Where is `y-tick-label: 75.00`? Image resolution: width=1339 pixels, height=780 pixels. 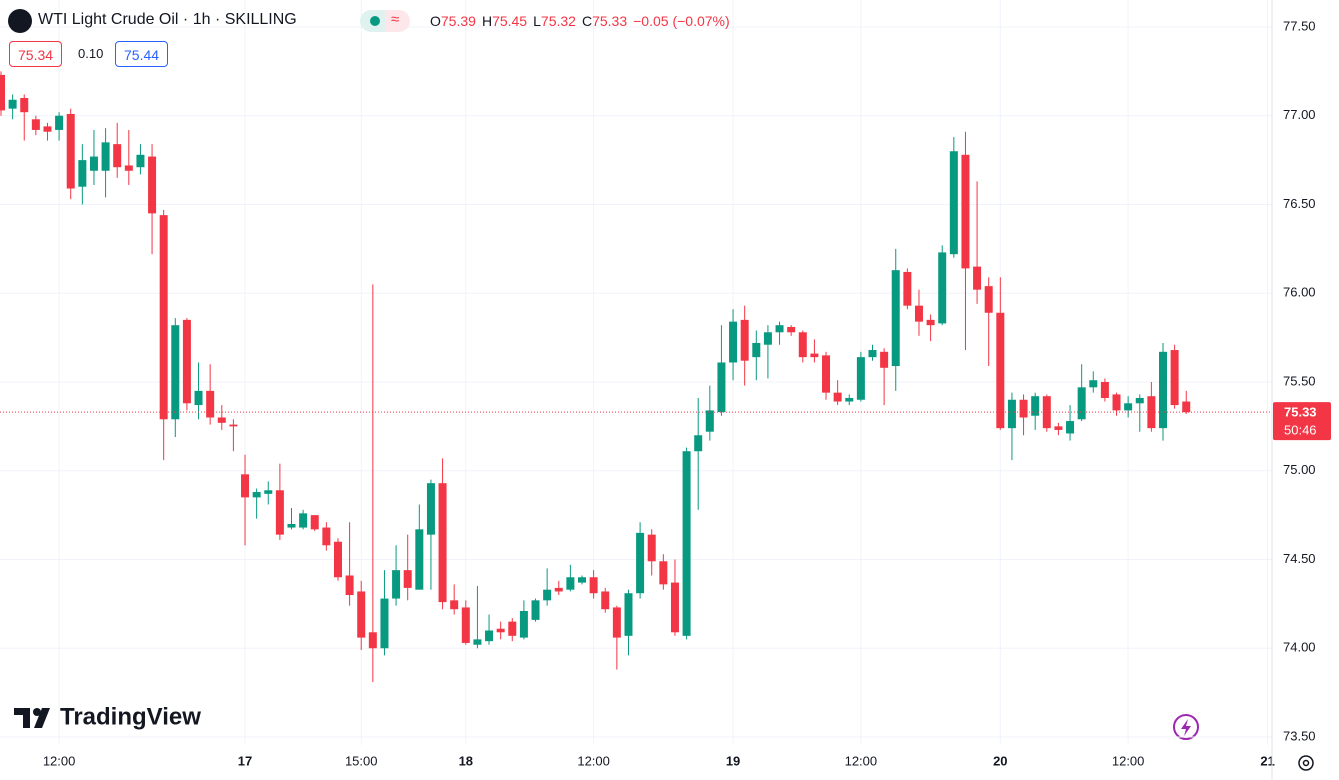 y-tick-label: 75.00 is located at coordinates (1299, 469).